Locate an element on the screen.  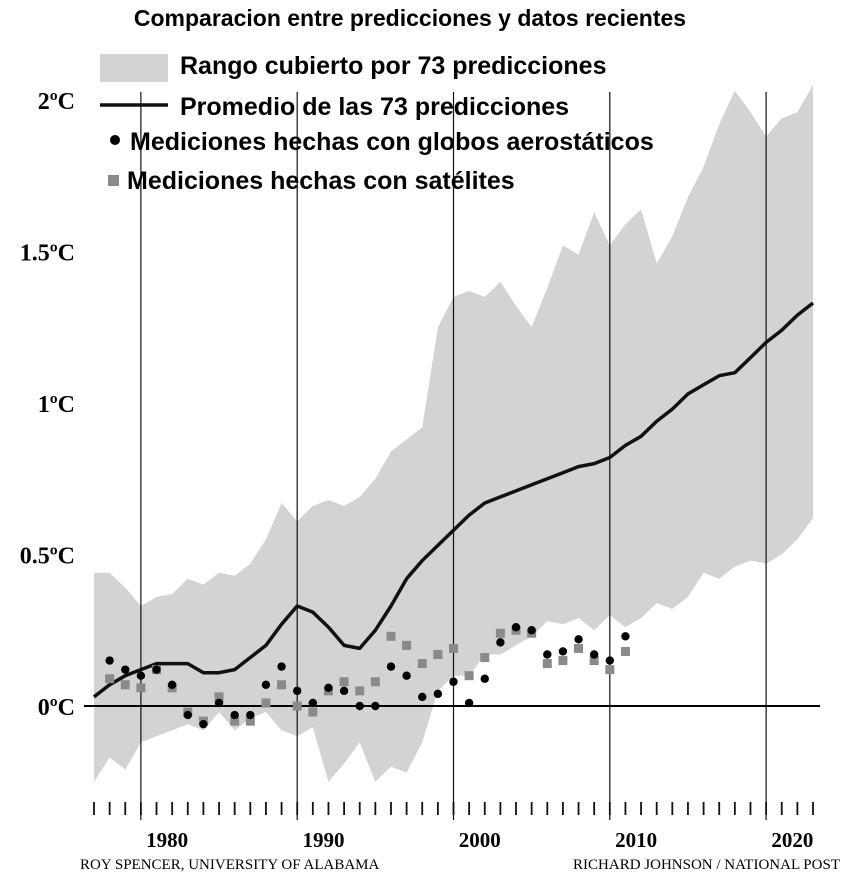
balloon-point-2006 is located at coordinates (578, 639).